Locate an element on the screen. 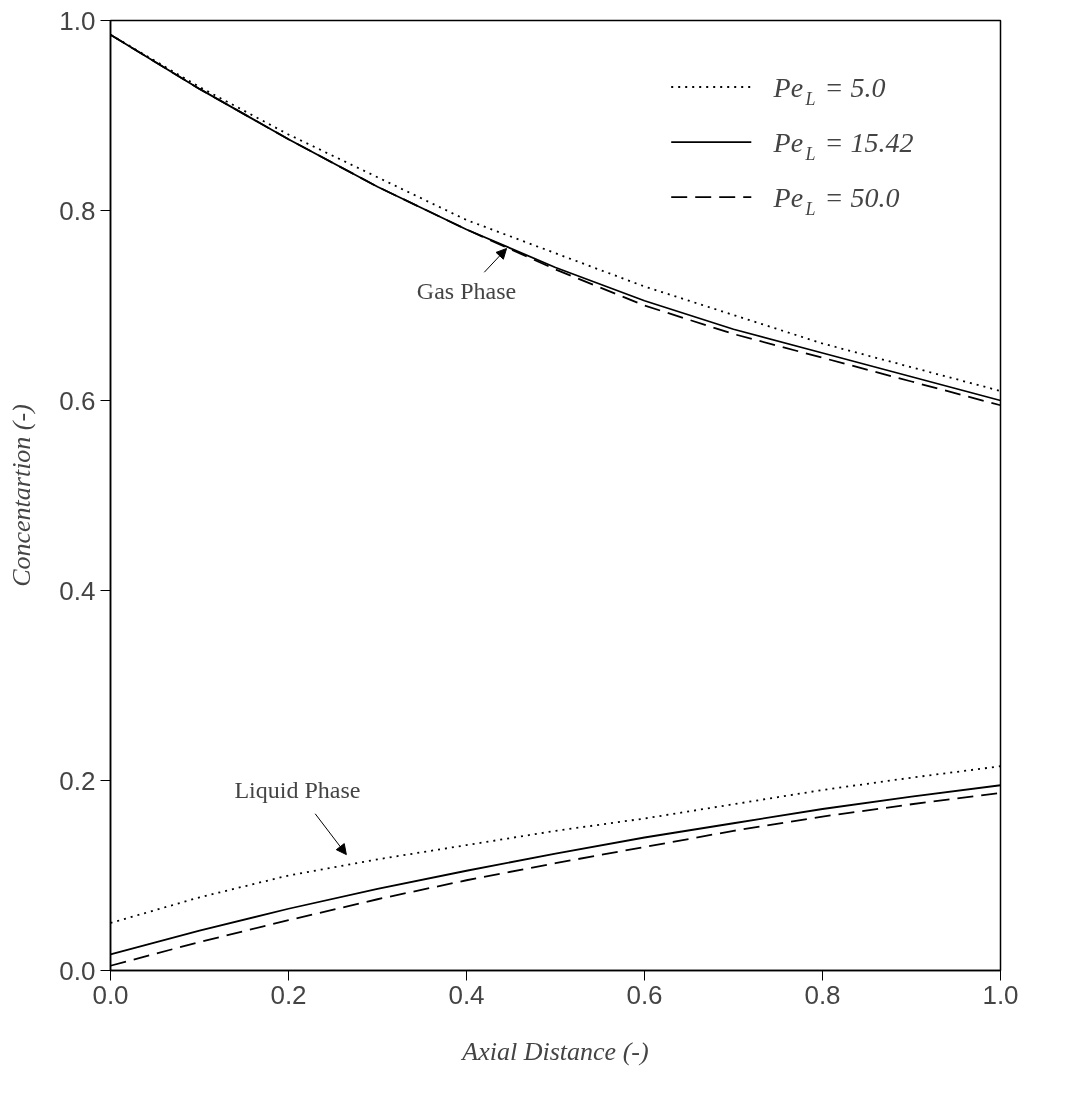 The image size is (1092, 1116). y-tick-label: 0.4 is located at coordinates (77, 590).